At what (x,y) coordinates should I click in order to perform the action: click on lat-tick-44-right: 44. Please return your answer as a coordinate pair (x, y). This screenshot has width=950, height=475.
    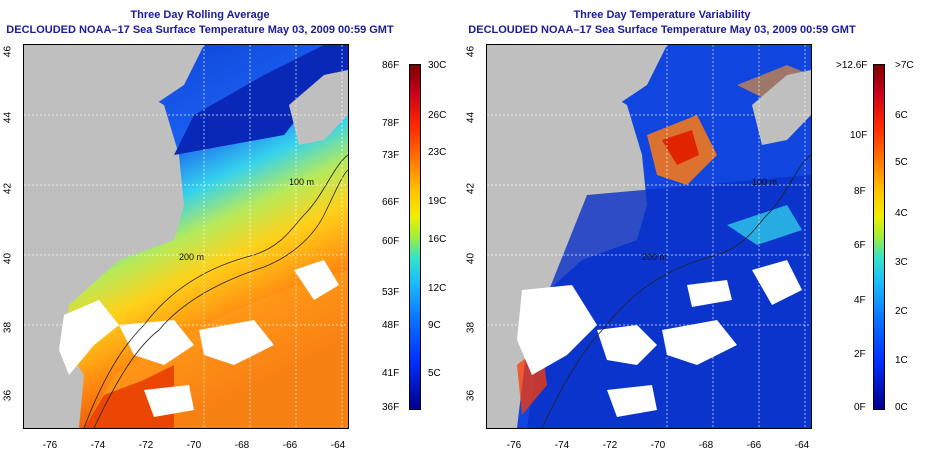
    Looking at the image, I should click on (471, 117).